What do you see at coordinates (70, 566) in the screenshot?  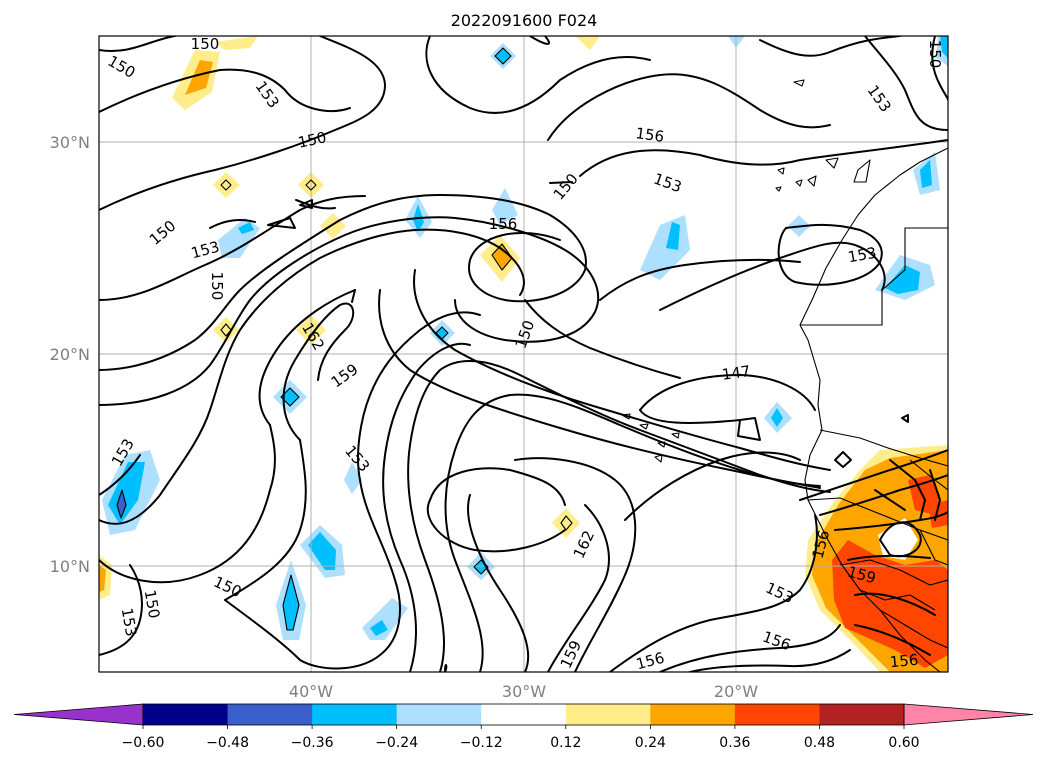 I see `lat-label-10n: 10°N` at bounding box center [70, 566].